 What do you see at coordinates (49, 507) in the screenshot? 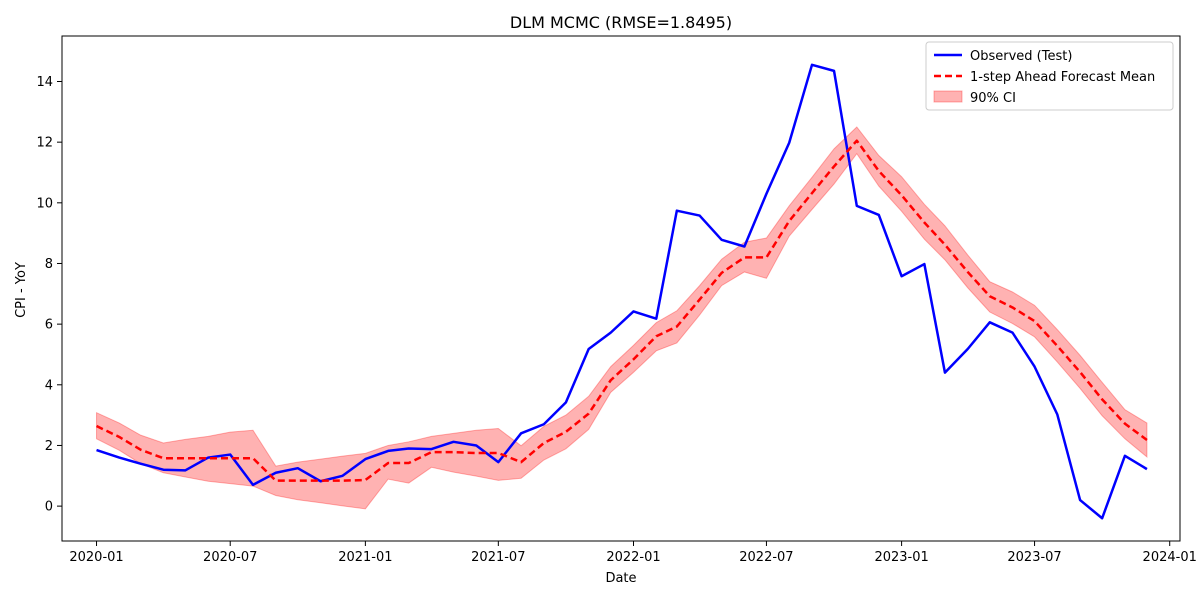
I see `y-tick-label: 0` at bounding box center [49, 507].